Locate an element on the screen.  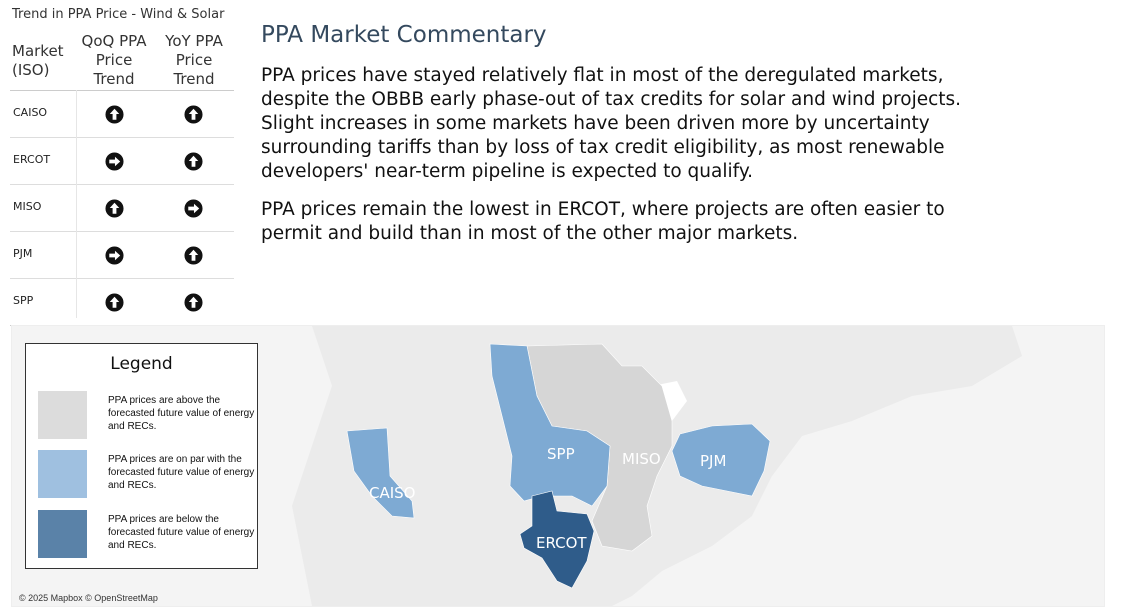
row-iso-label: SPP is located at coordinates (23, 300).